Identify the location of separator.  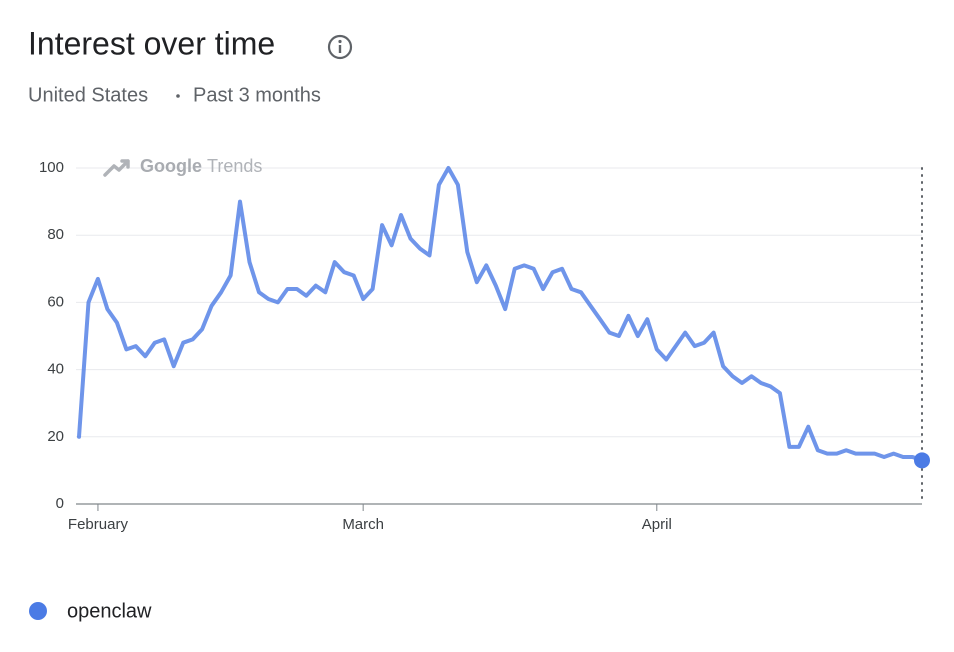
(178, 96).